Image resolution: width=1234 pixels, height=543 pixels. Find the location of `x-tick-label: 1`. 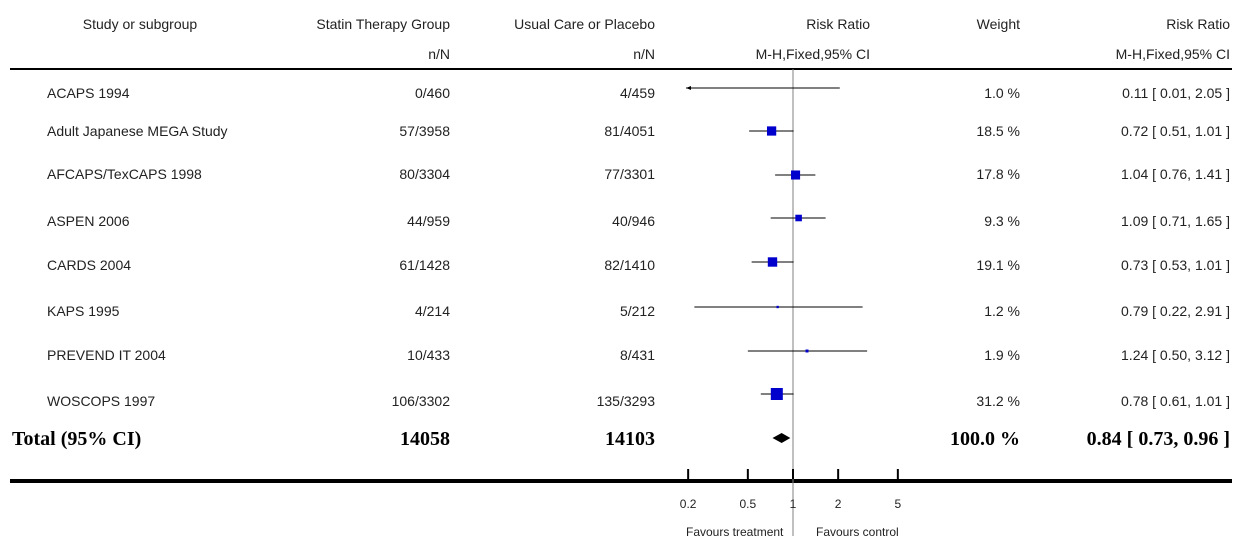

x-tick-label: 1 is located at coordinates (793, 504).